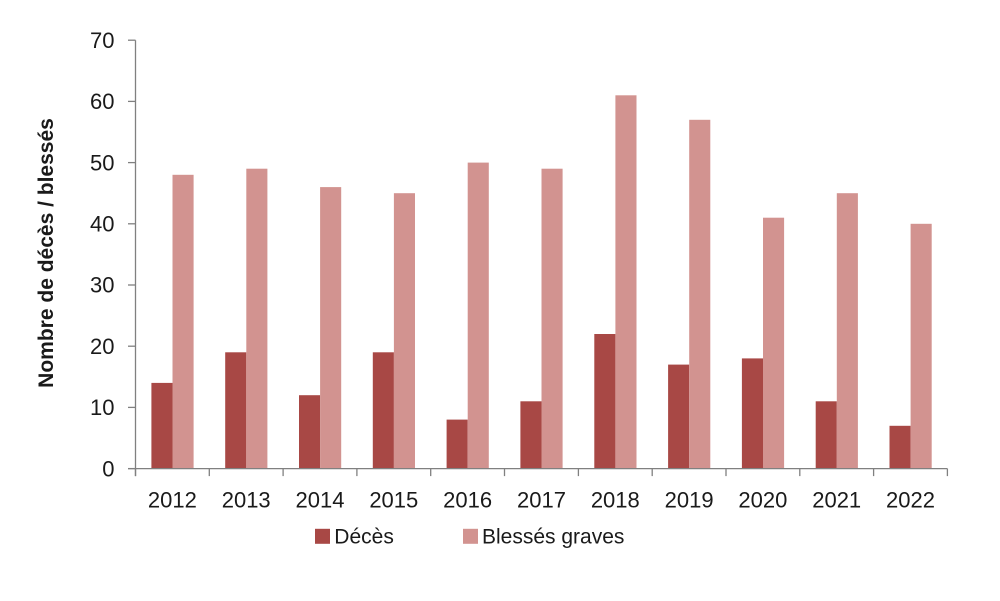 This screenshot has height=601, width=1000. What do you see at coordinates (320, 500) in the screenshot?
I see `svg-text: 2014` at bounding box center [320, 500].